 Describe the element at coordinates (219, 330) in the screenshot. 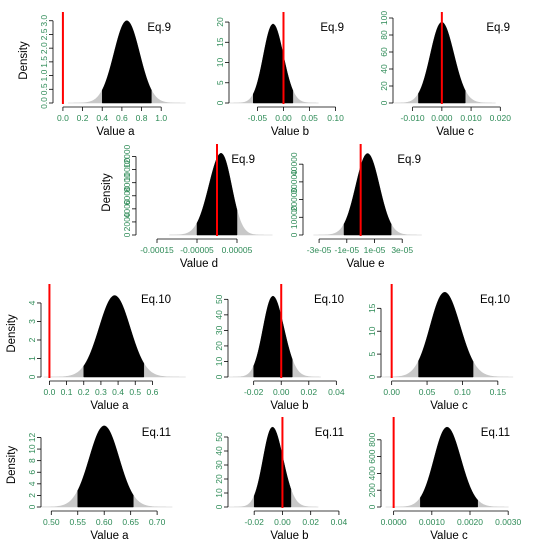

I see `y-tick-label: 30` at that location.